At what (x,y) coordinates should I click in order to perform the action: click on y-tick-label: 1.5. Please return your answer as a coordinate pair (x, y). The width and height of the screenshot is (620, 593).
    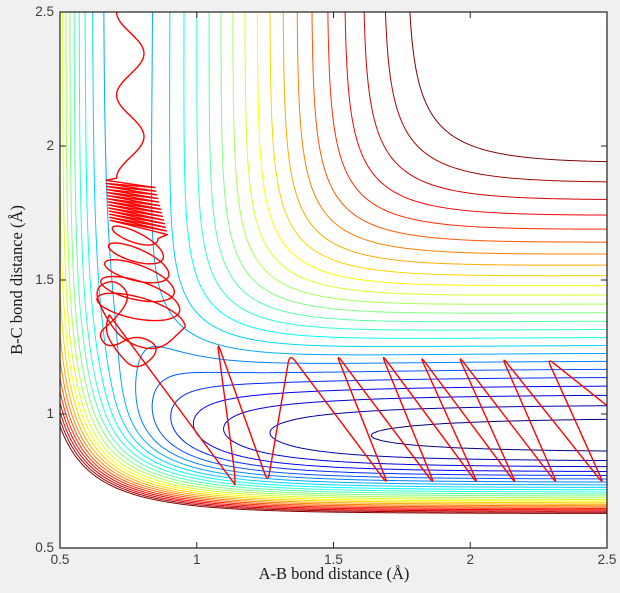
    Looking at the image, I should click on (44, 279).